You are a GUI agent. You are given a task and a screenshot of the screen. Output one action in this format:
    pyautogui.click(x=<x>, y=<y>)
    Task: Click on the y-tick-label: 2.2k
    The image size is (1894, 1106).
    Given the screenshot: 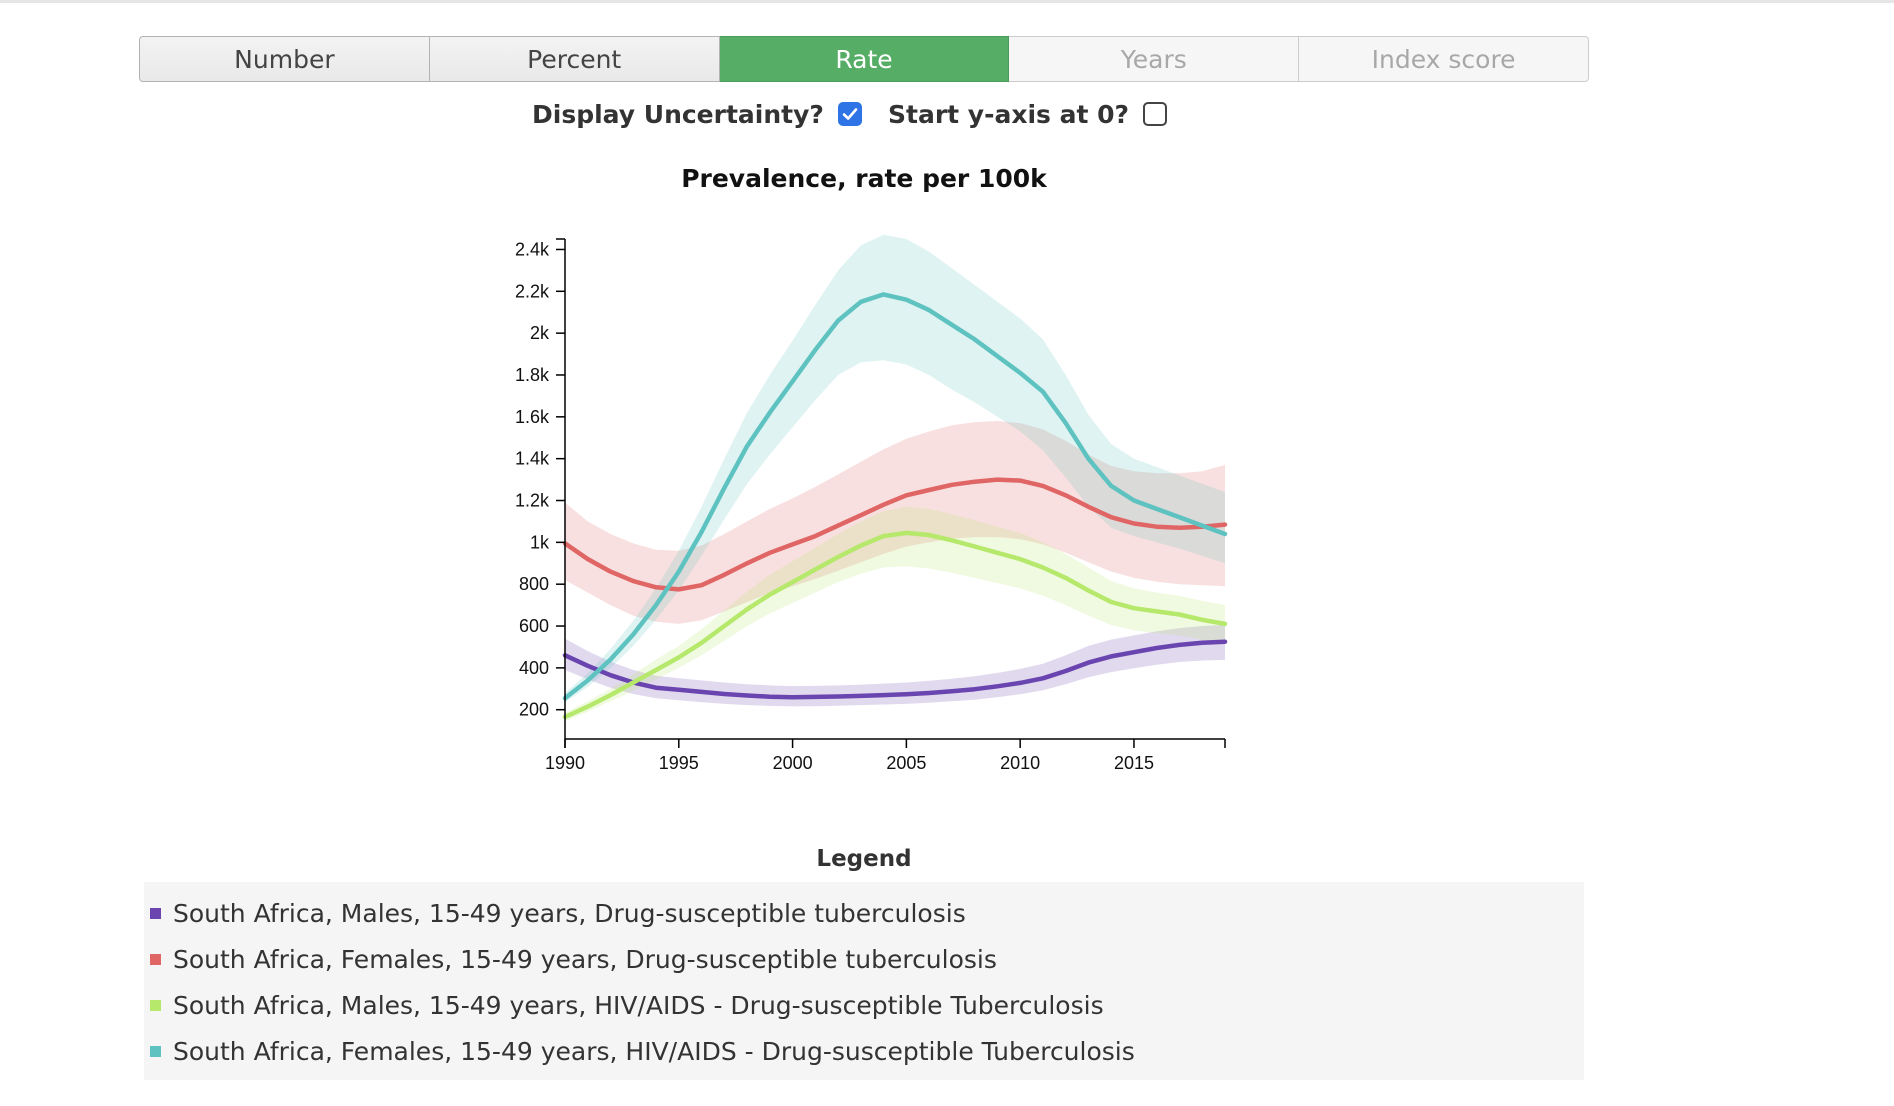 What is the action you would take?
    pyautogui.click(x=532, y=291)
    